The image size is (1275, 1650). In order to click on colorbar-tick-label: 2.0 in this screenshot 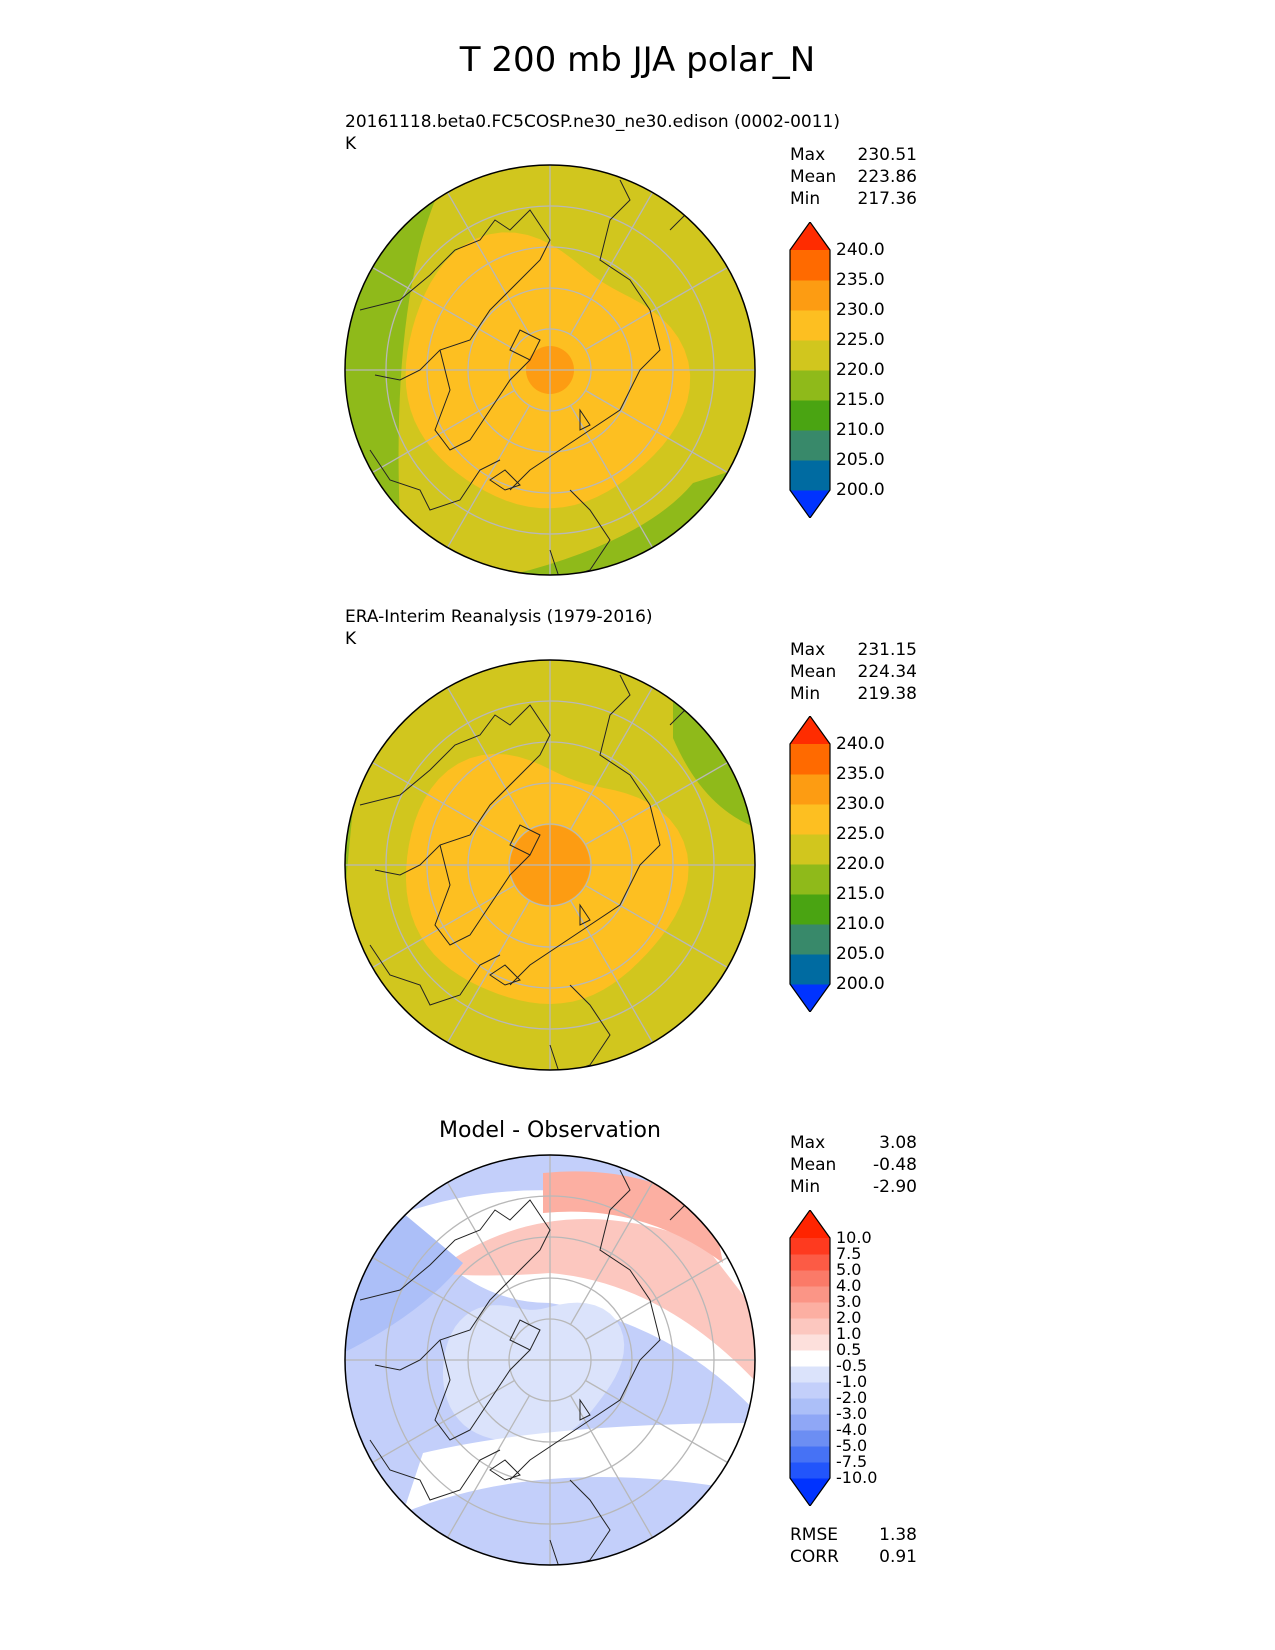, I will do `click(849, 1317)`.